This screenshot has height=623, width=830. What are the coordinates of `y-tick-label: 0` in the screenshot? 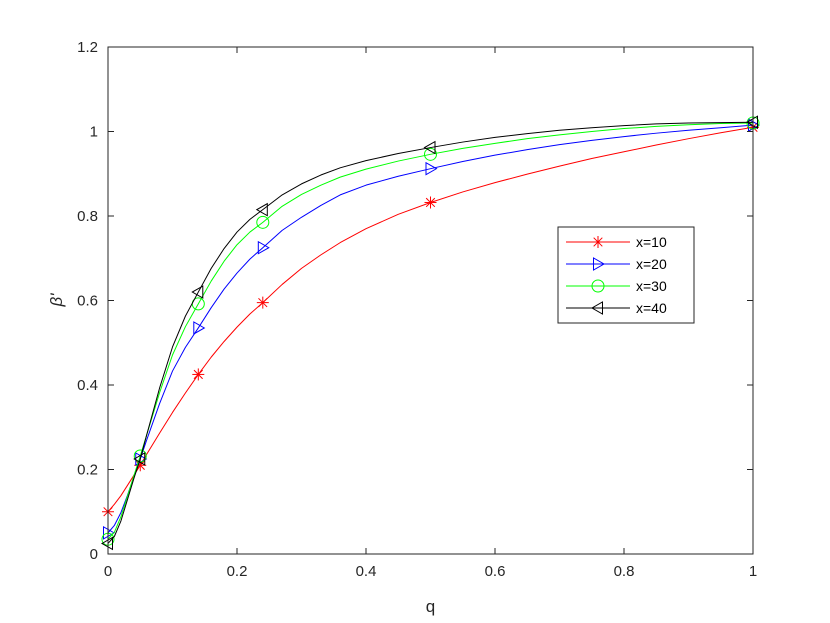 It's located at (94, 554).